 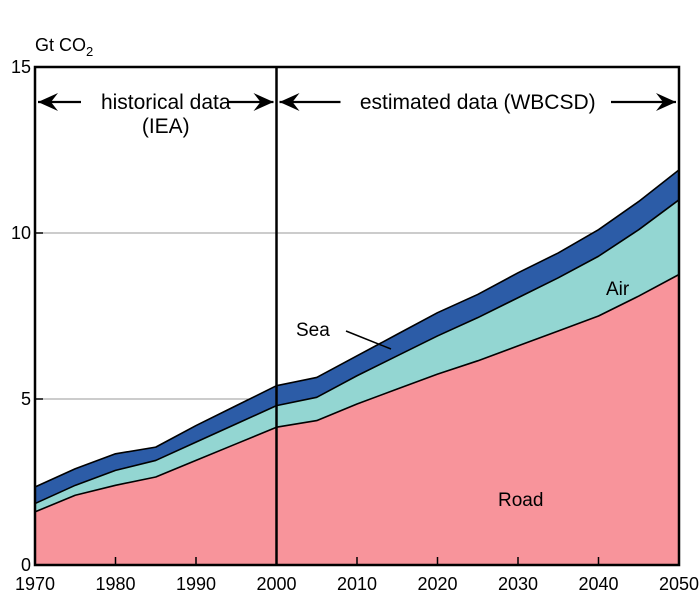 I want to click on y-axis-label: Gt CO2, so click(x=64, y=47).